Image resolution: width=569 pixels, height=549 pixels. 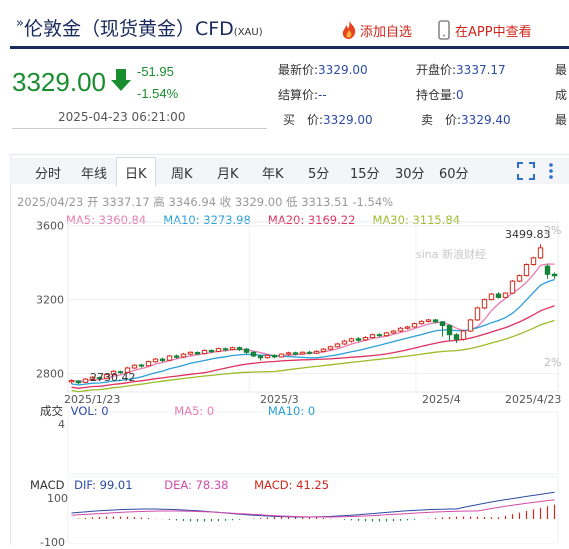 I want to click on volume-frame, so click(x=313, y=443).